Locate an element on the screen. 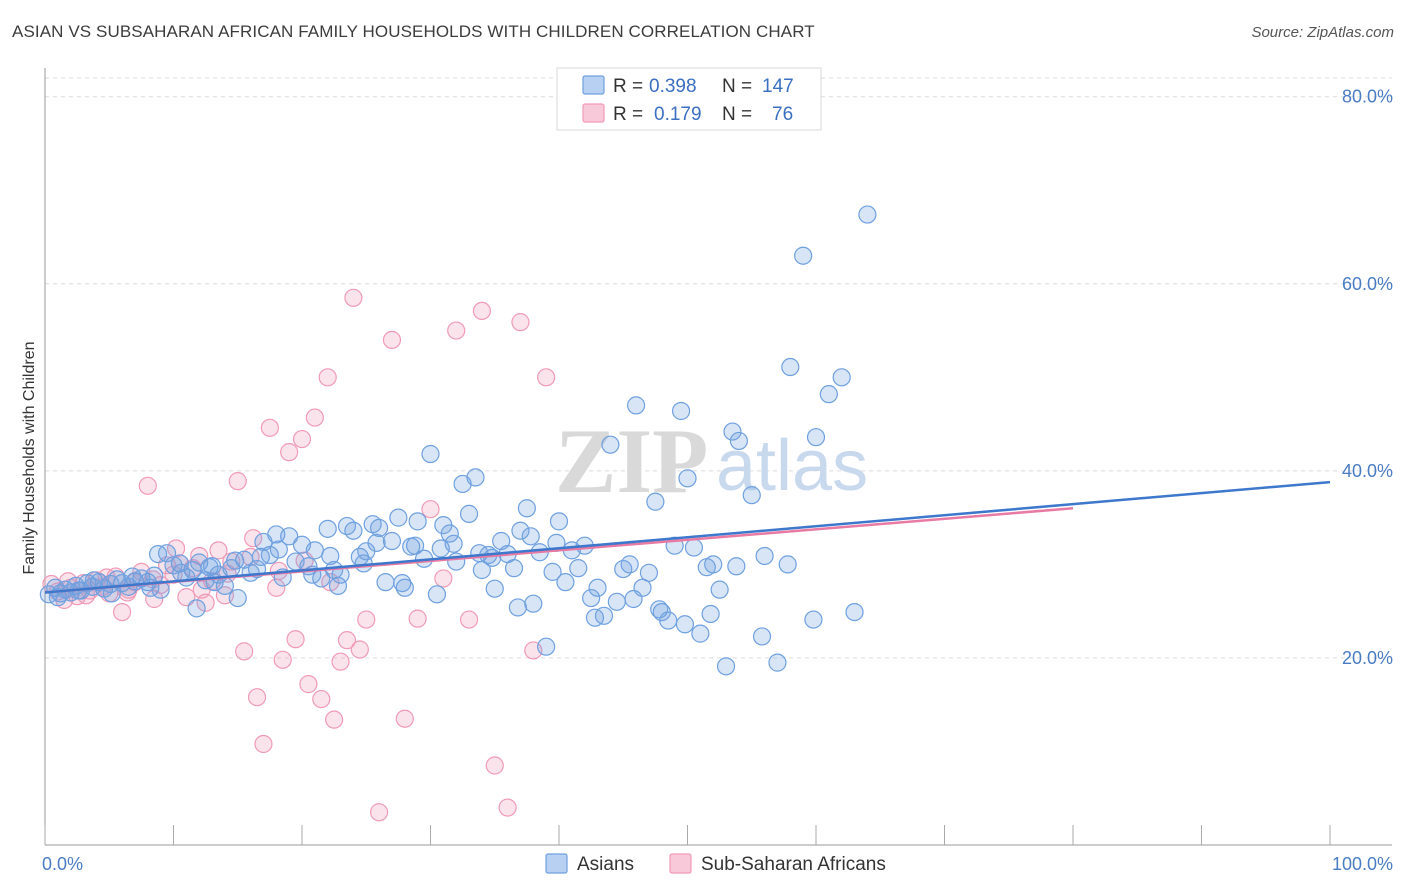 The image size is (1406, 892). stats-legend: R = 0.398 N = 147 R = 0.179 N = 76 is located at coordinates (689, 99).